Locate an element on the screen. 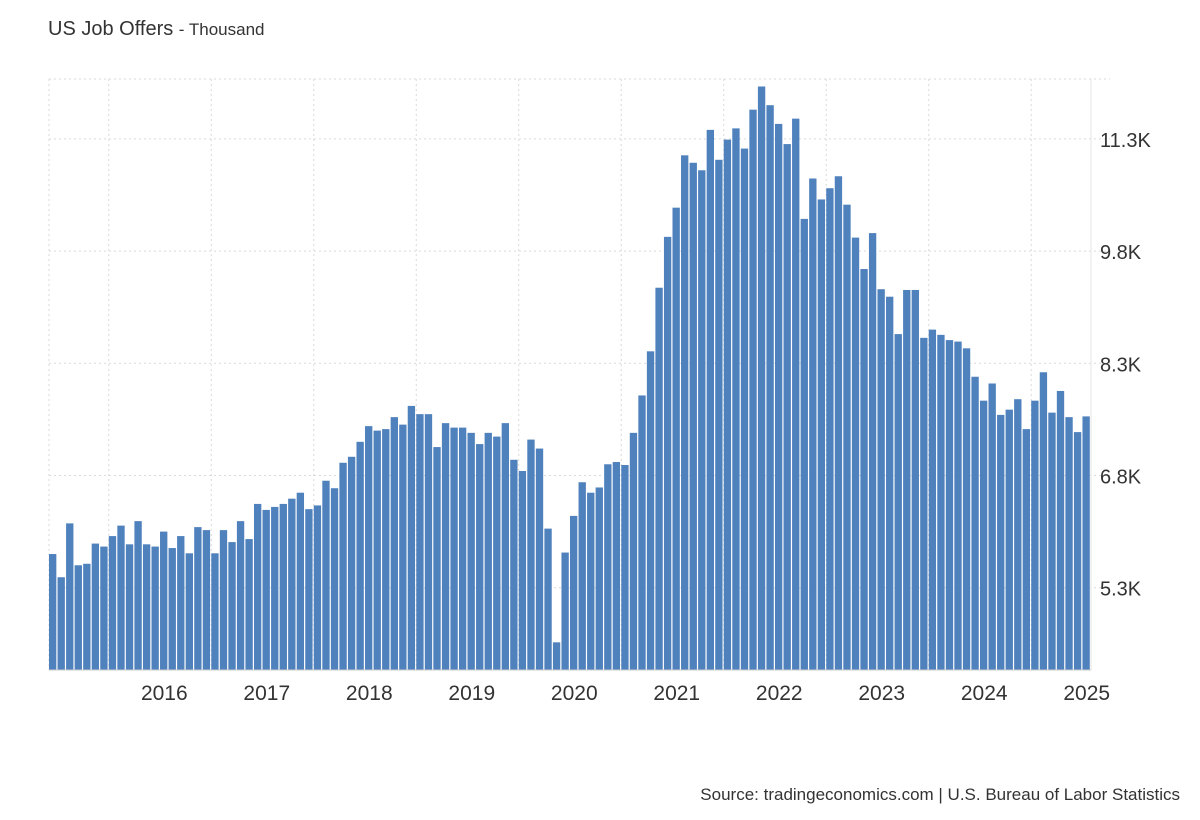 Image resolution: width=1200 pixels, height=820 pixels. chart-subtitle: Thousand is located at coordinates (226, 29).